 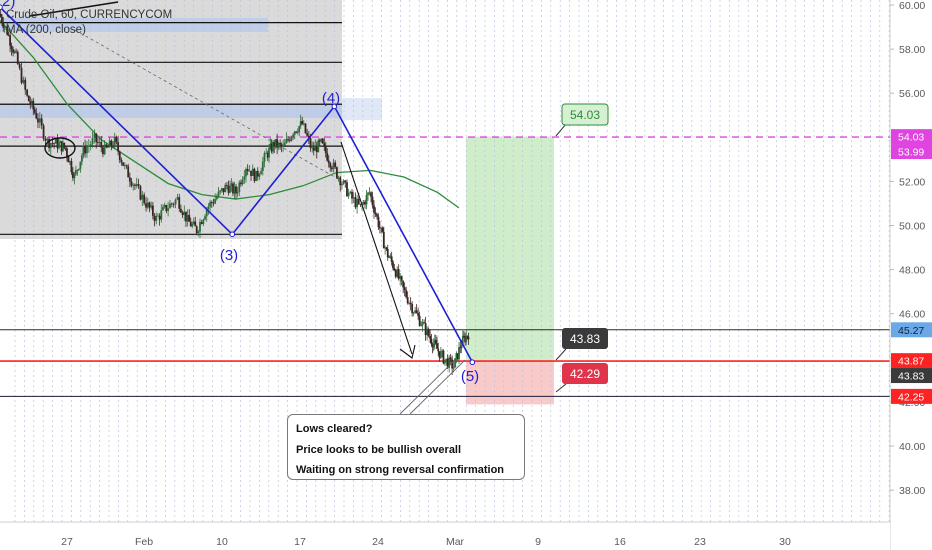 What do you see at coordinates (232, 234) in the screenshot?
I see `wave-point` at bounding box center [232, 234].